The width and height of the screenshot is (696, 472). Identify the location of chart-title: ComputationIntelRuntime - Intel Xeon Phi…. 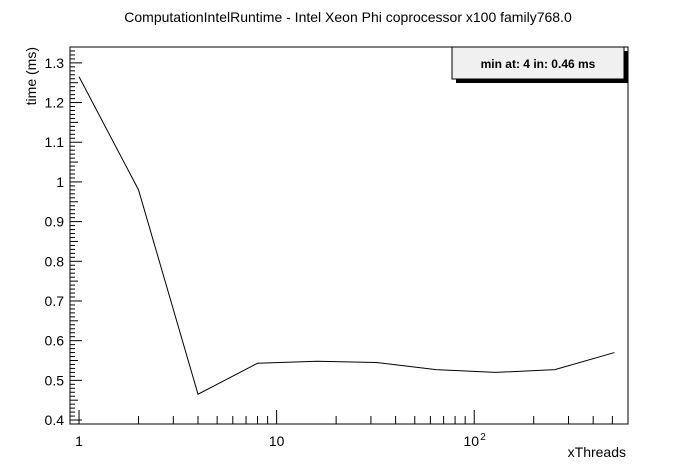
(348, 17).